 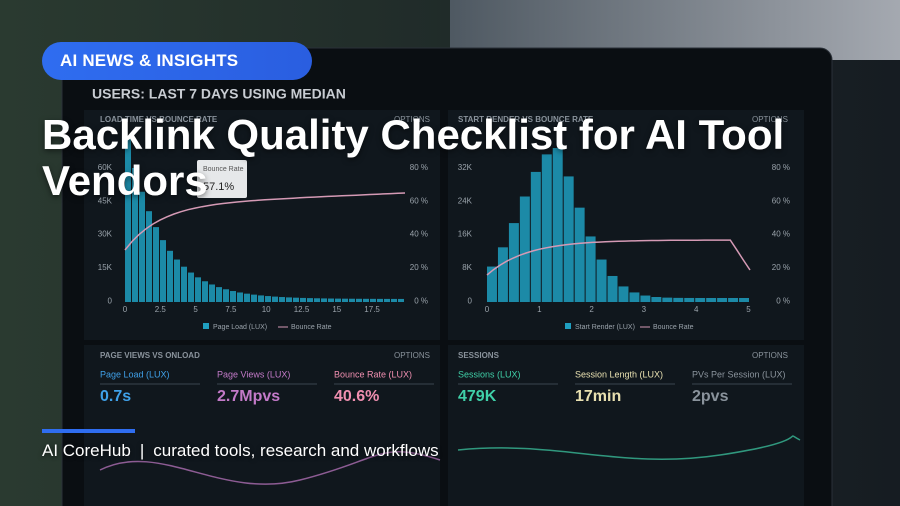 I want to click on screen-text: 10, so click(x=266, y=309).